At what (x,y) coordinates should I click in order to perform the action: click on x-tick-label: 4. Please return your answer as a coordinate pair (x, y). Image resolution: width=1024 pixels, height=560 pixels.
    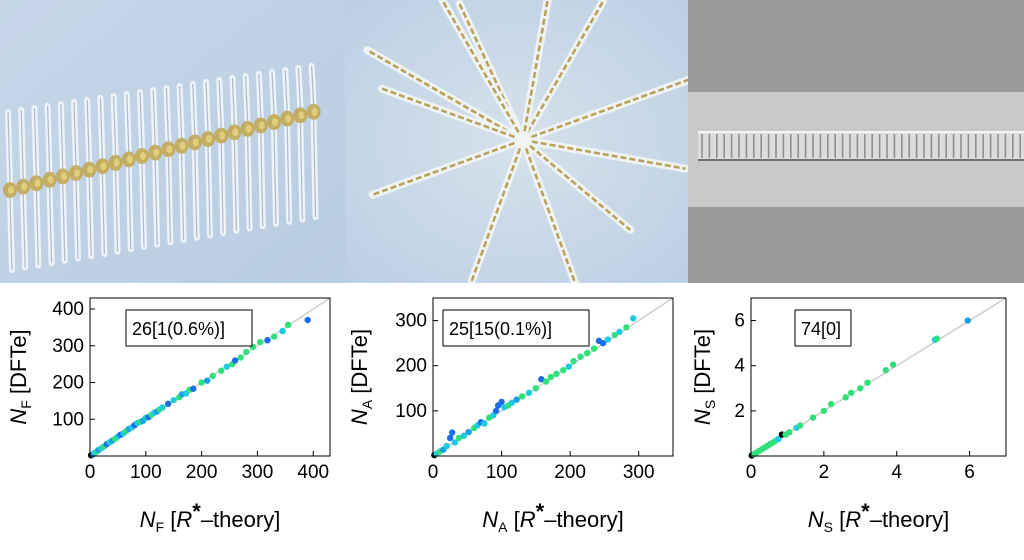
    Looking at the image, I should click on (896, 472).